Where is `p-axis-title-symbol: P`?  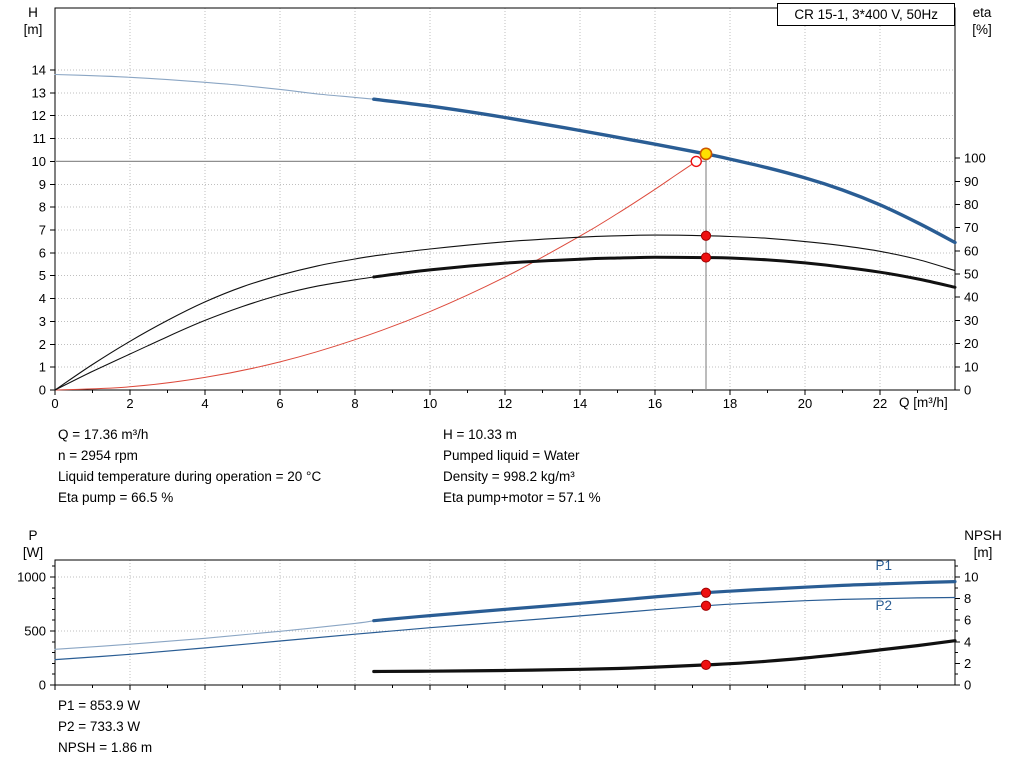
p-axis-title-symbol: P is located at coordinates (33, 535).